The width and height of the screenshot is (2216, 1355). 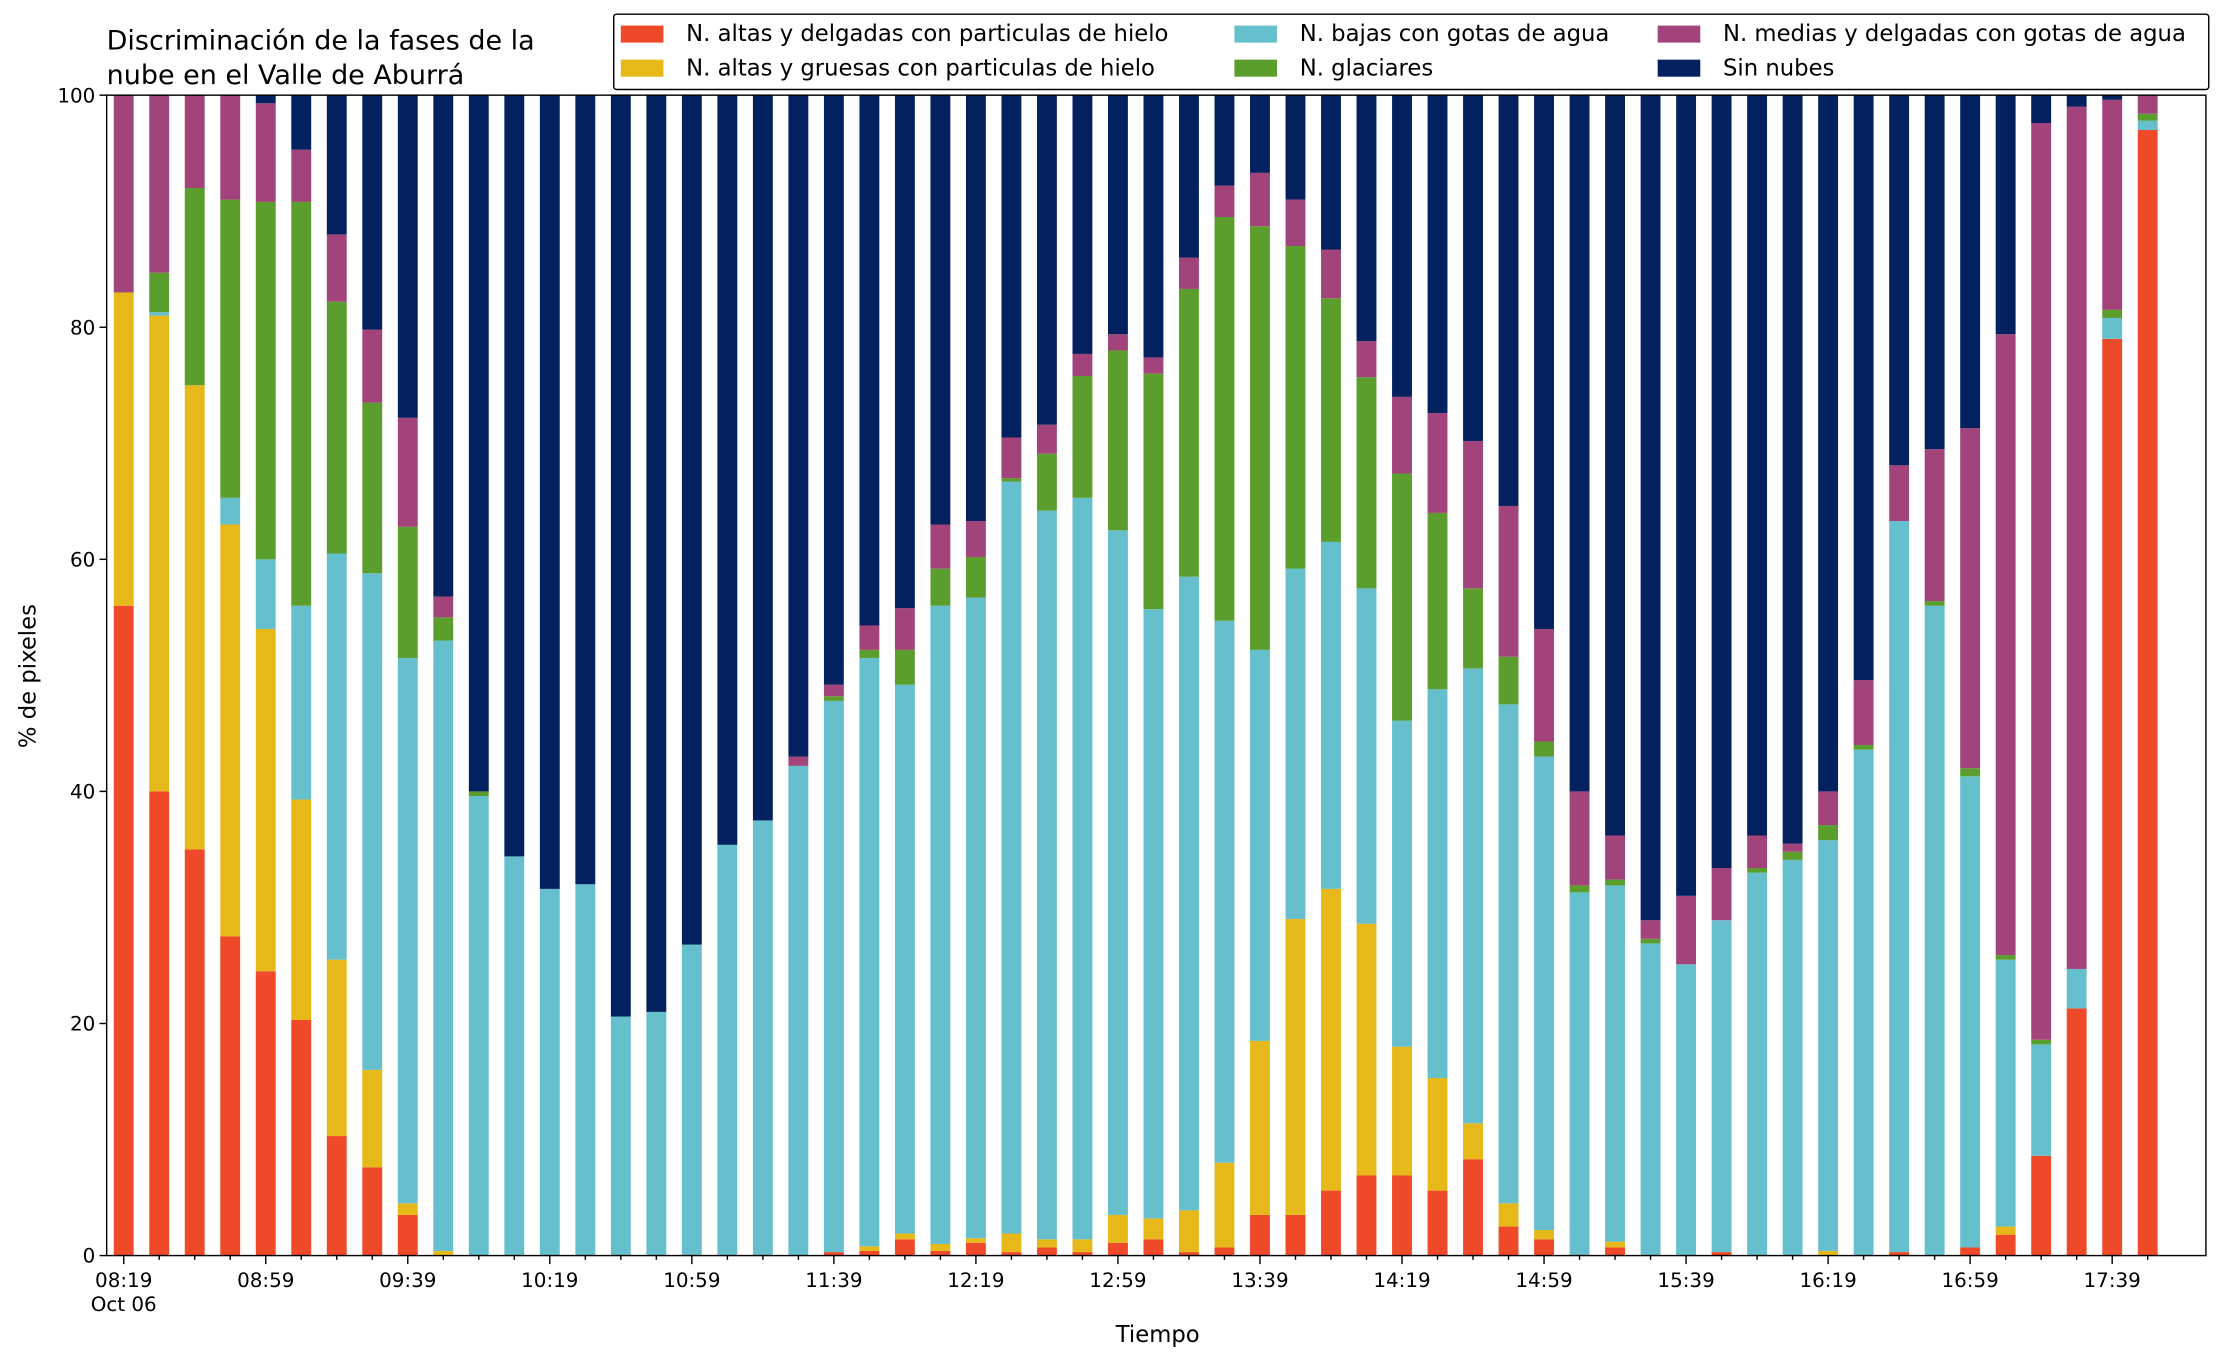 I want to click on y-tick-label: 80, so click(x=82, y=327).